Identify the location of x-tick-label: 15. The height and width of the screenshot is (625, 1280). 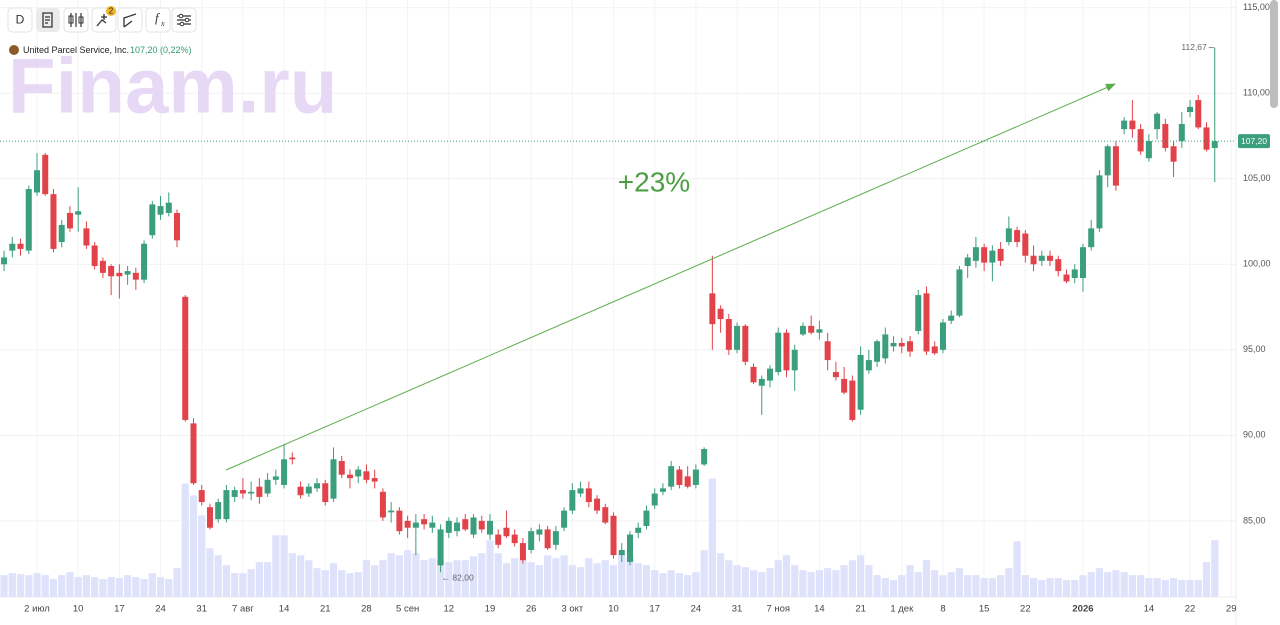
(984, 609).